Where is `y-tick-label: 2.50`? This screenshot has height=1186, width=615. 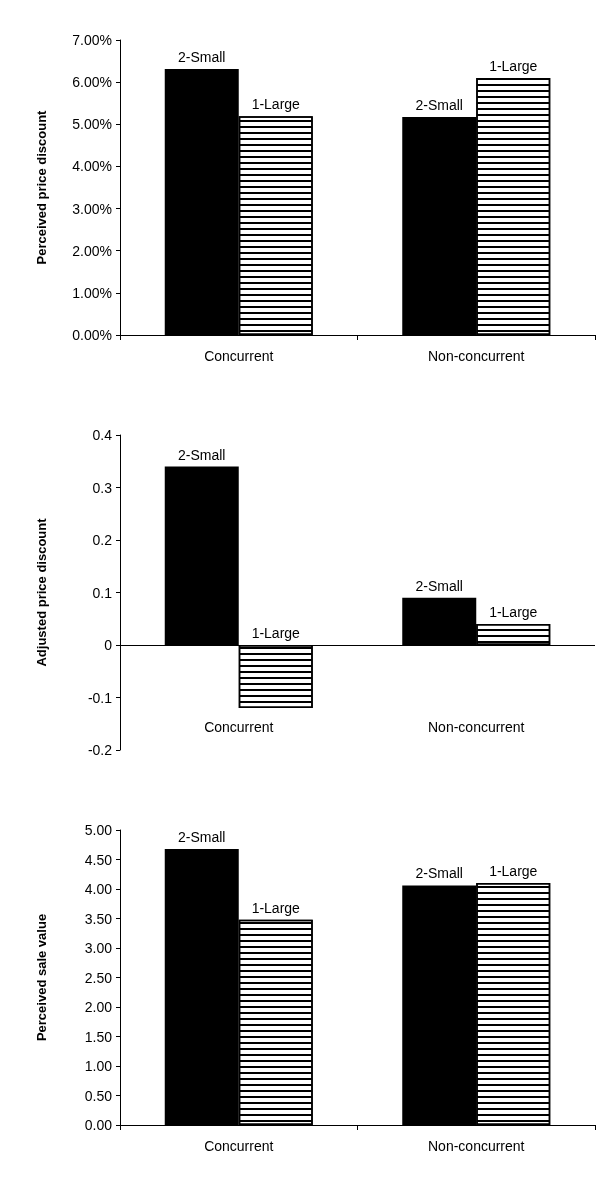 y-tick-label: 2.50 is located at coordinates (98, 977).